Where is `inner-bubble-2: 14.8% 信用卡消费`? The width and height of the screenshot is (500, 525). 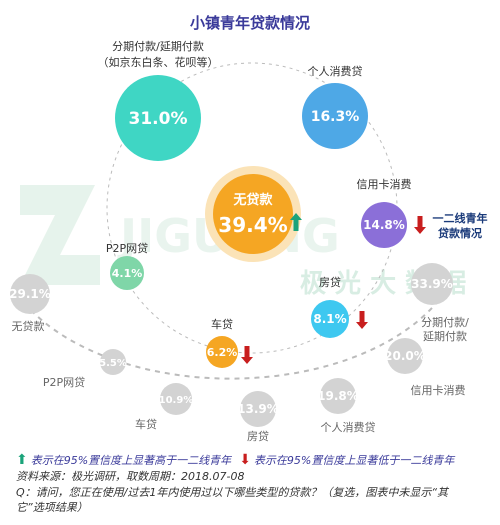
inner-bubble-2: 14.8% 信用卡消费 is located at coordinates (391, 212).